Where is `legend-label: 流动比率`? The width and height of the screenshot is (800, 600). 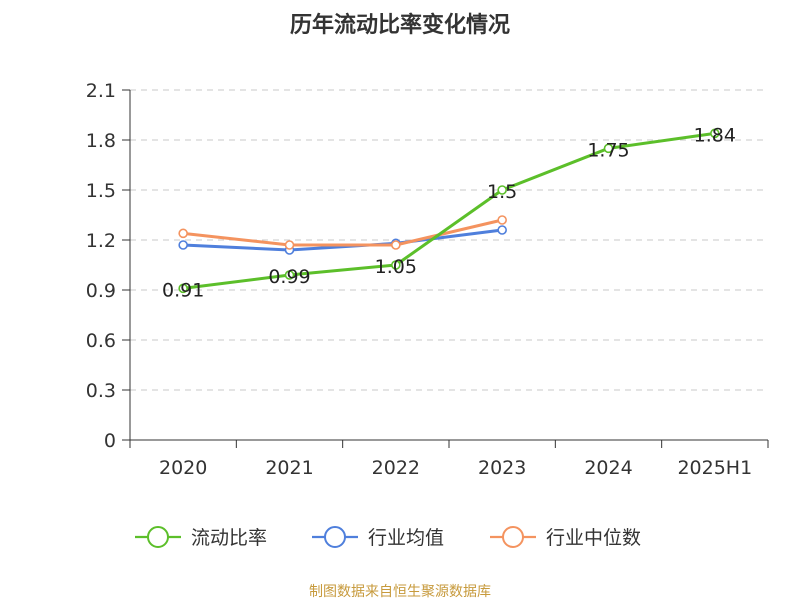 legend-label: 流动比率 is located at coordinates (229, 538).